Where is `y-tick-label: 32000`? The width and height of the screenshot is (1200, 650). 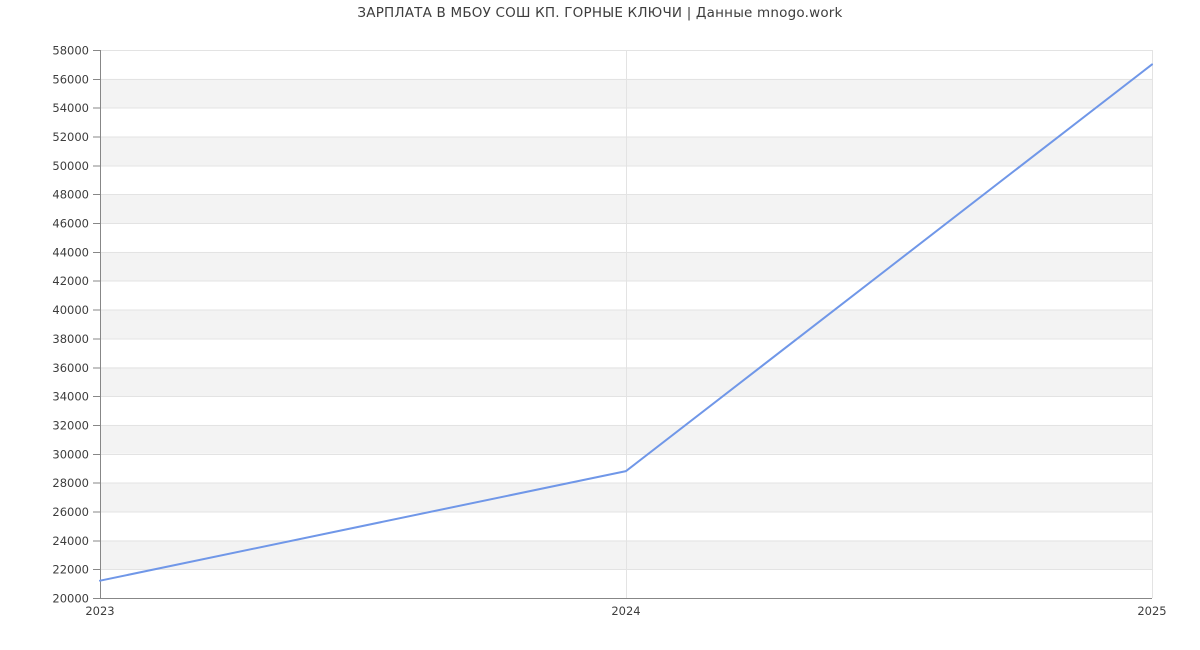
y-tick-label: 32000 is located at coordinates (70, 425).